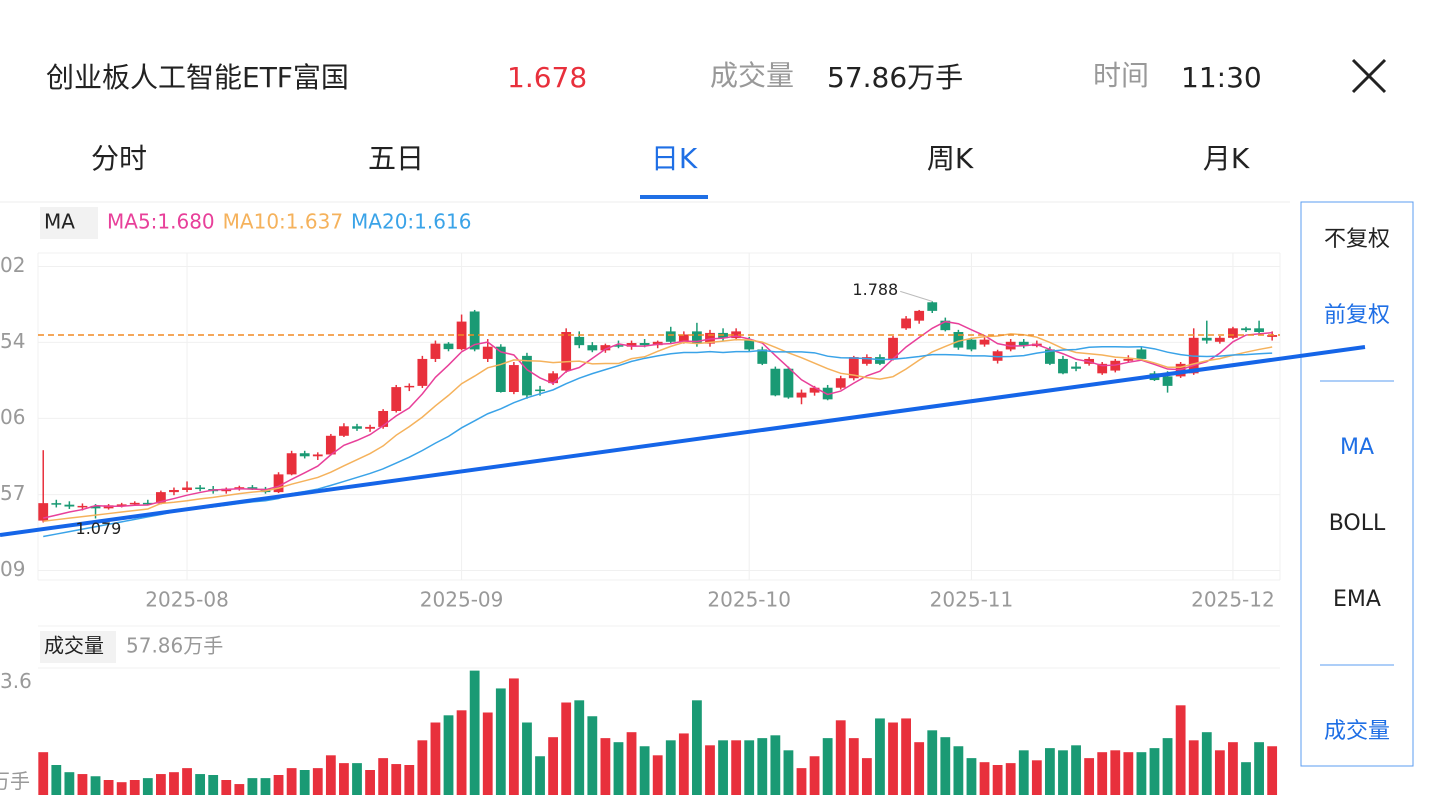 This screenshot has height=802, width=1432. I want to click on fund-title: 创业板人工智能ETF富国, so click(197, 77).